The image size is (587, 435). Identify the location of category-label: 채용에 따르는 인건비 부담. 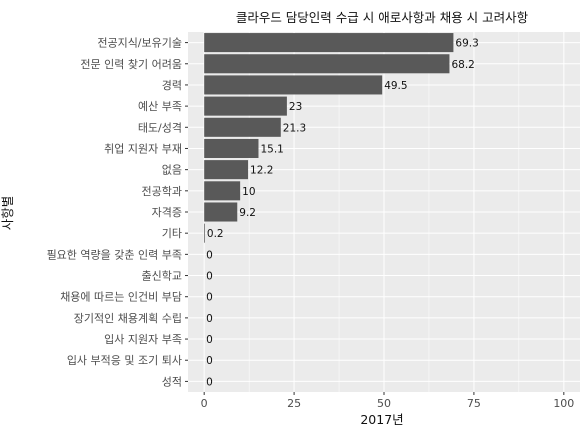
(121, 297).